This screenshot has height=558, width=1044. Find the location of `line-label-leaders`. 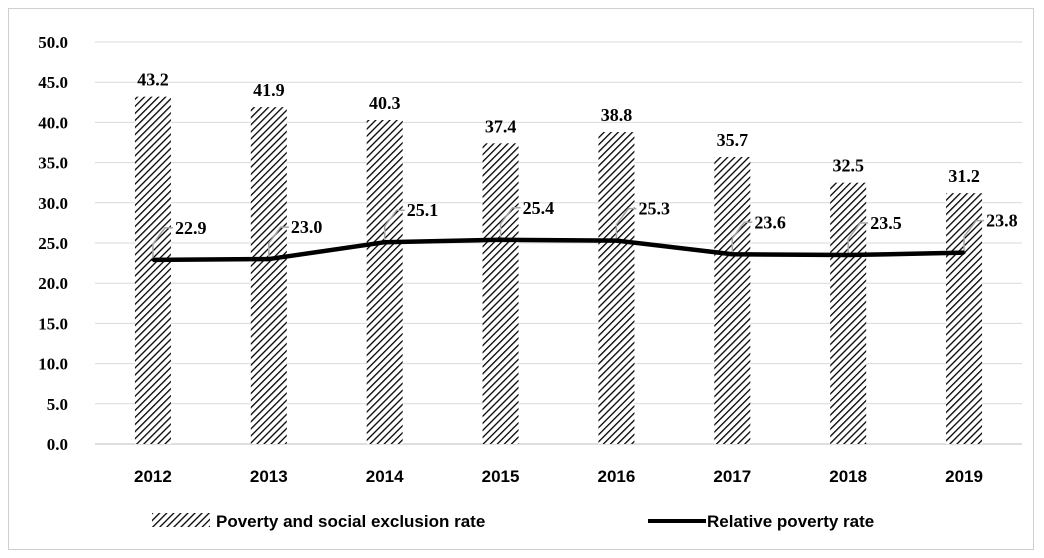

line-label-leaders is located at coordinates (568, 233).